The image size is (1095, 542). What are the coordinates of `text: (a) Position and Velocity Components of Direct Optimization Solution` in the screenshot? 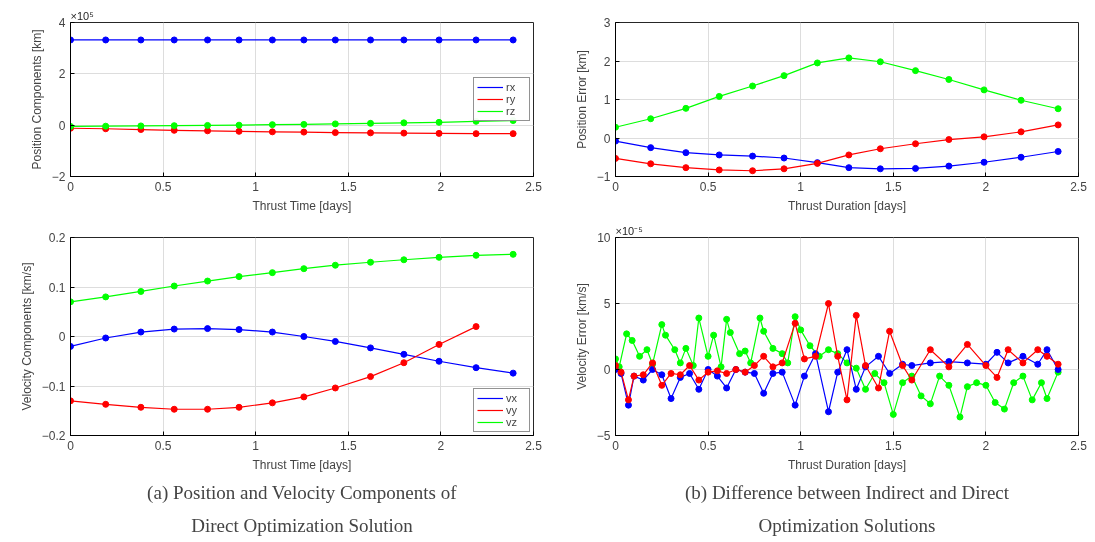 It's located at (302, 508).